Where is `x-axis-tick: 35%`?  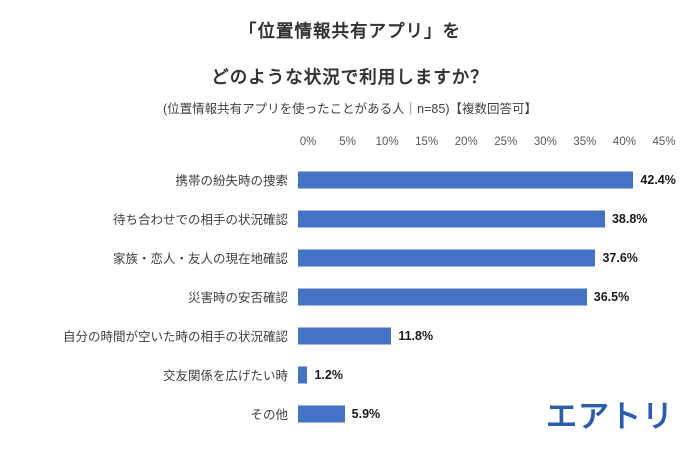 x-axis-tick: 35% is located at coordinates (585, 142).